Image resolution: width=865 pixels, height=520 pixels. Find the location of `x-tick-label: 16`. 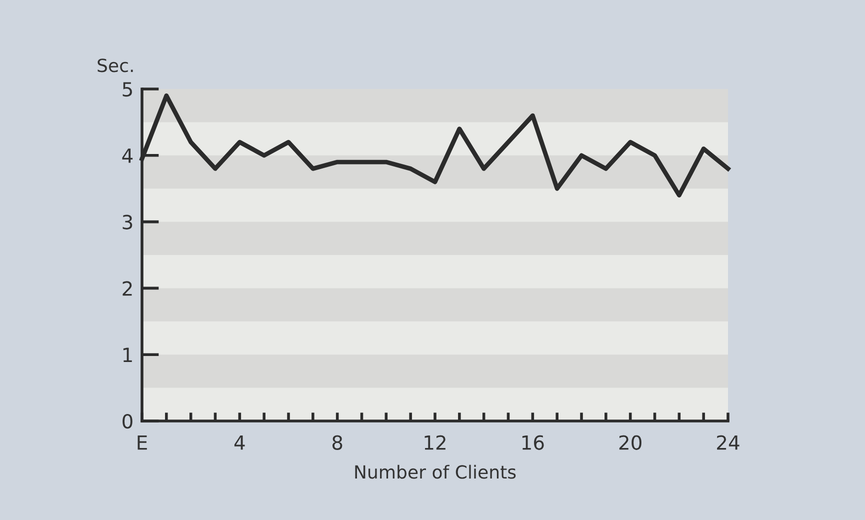

x-tick-label: 16 is located at coordinates (533, 442).